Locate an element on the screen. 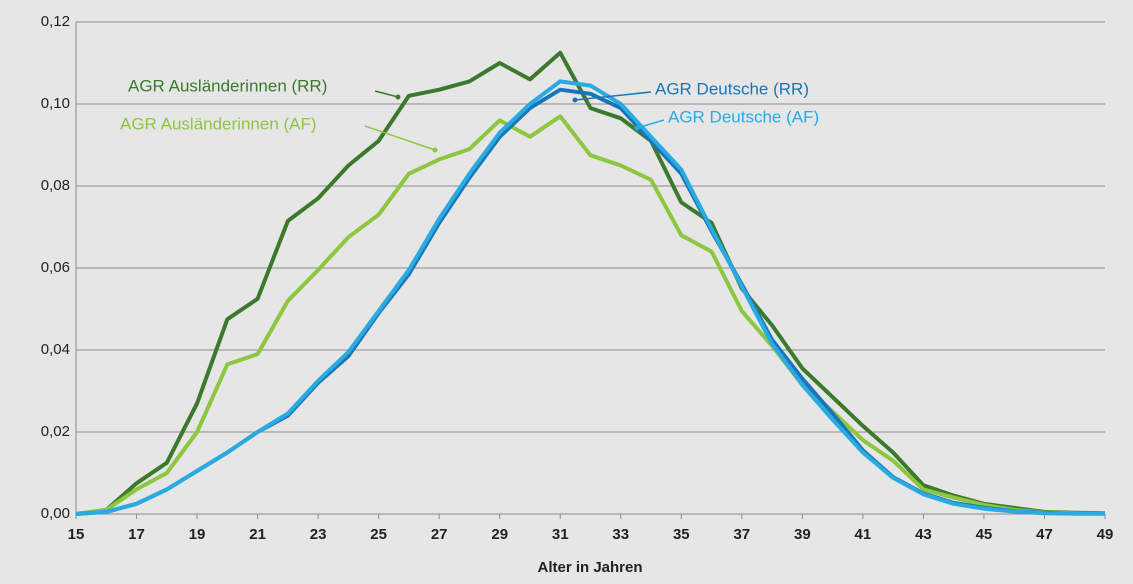 The width and height of the screenshot is (1133, 584). x-tick-label: 37 is located at coordinates (741, 534).